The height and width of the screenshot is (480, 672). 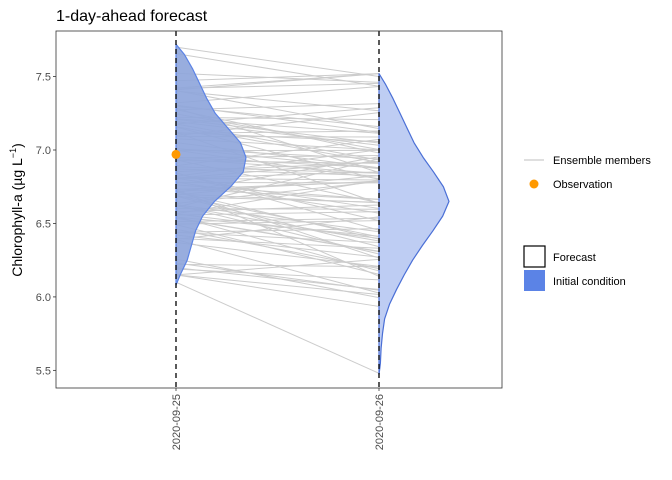 I want to click on legend-forecast-label: Forecast, so click(x=574, y=258).